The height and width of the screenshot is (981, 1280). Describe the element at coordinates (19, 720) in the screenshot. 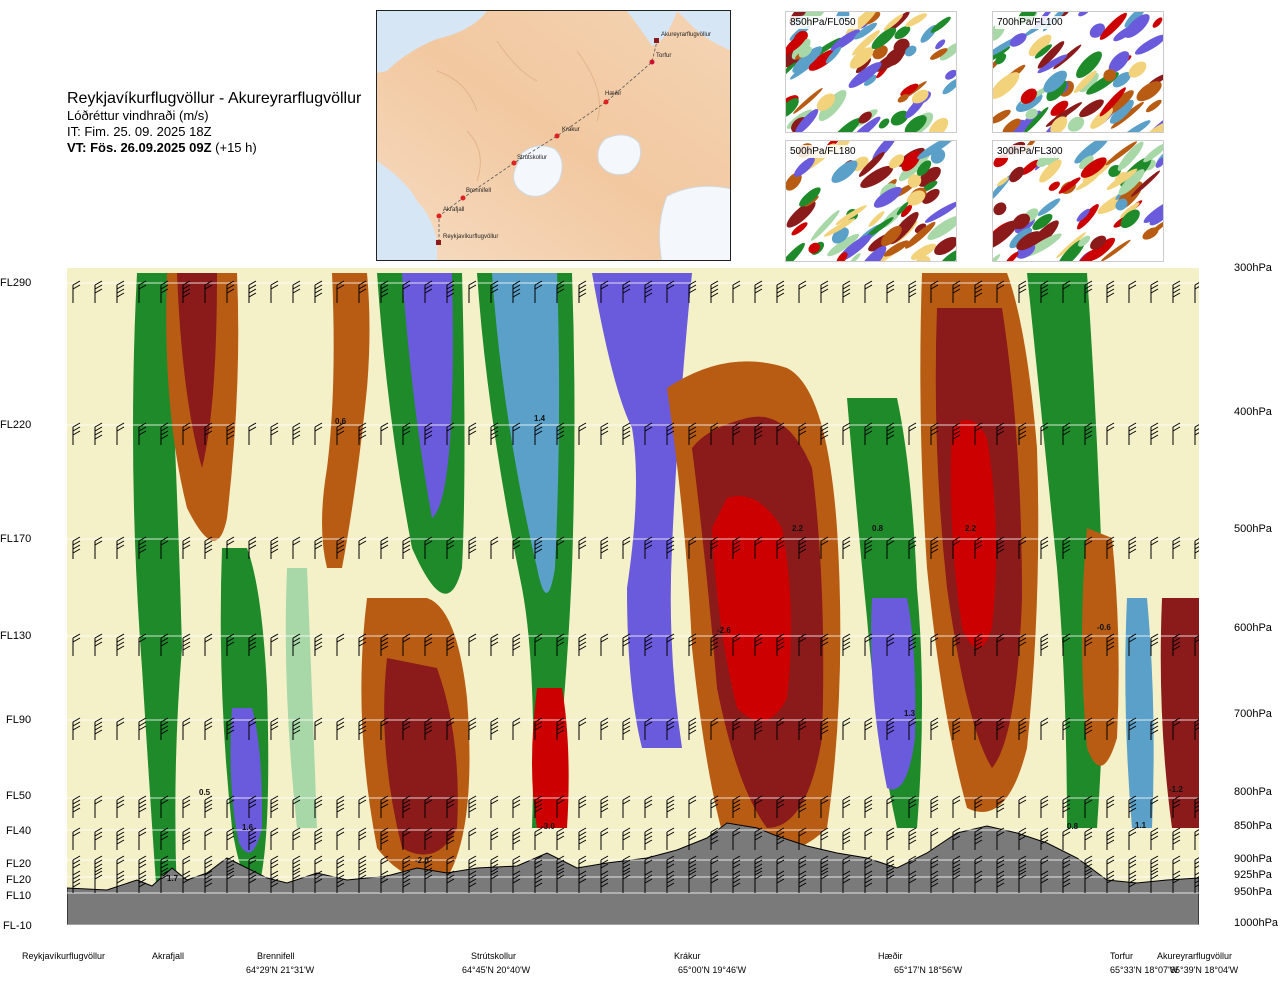

I see `fl-label: FL90` at that location.